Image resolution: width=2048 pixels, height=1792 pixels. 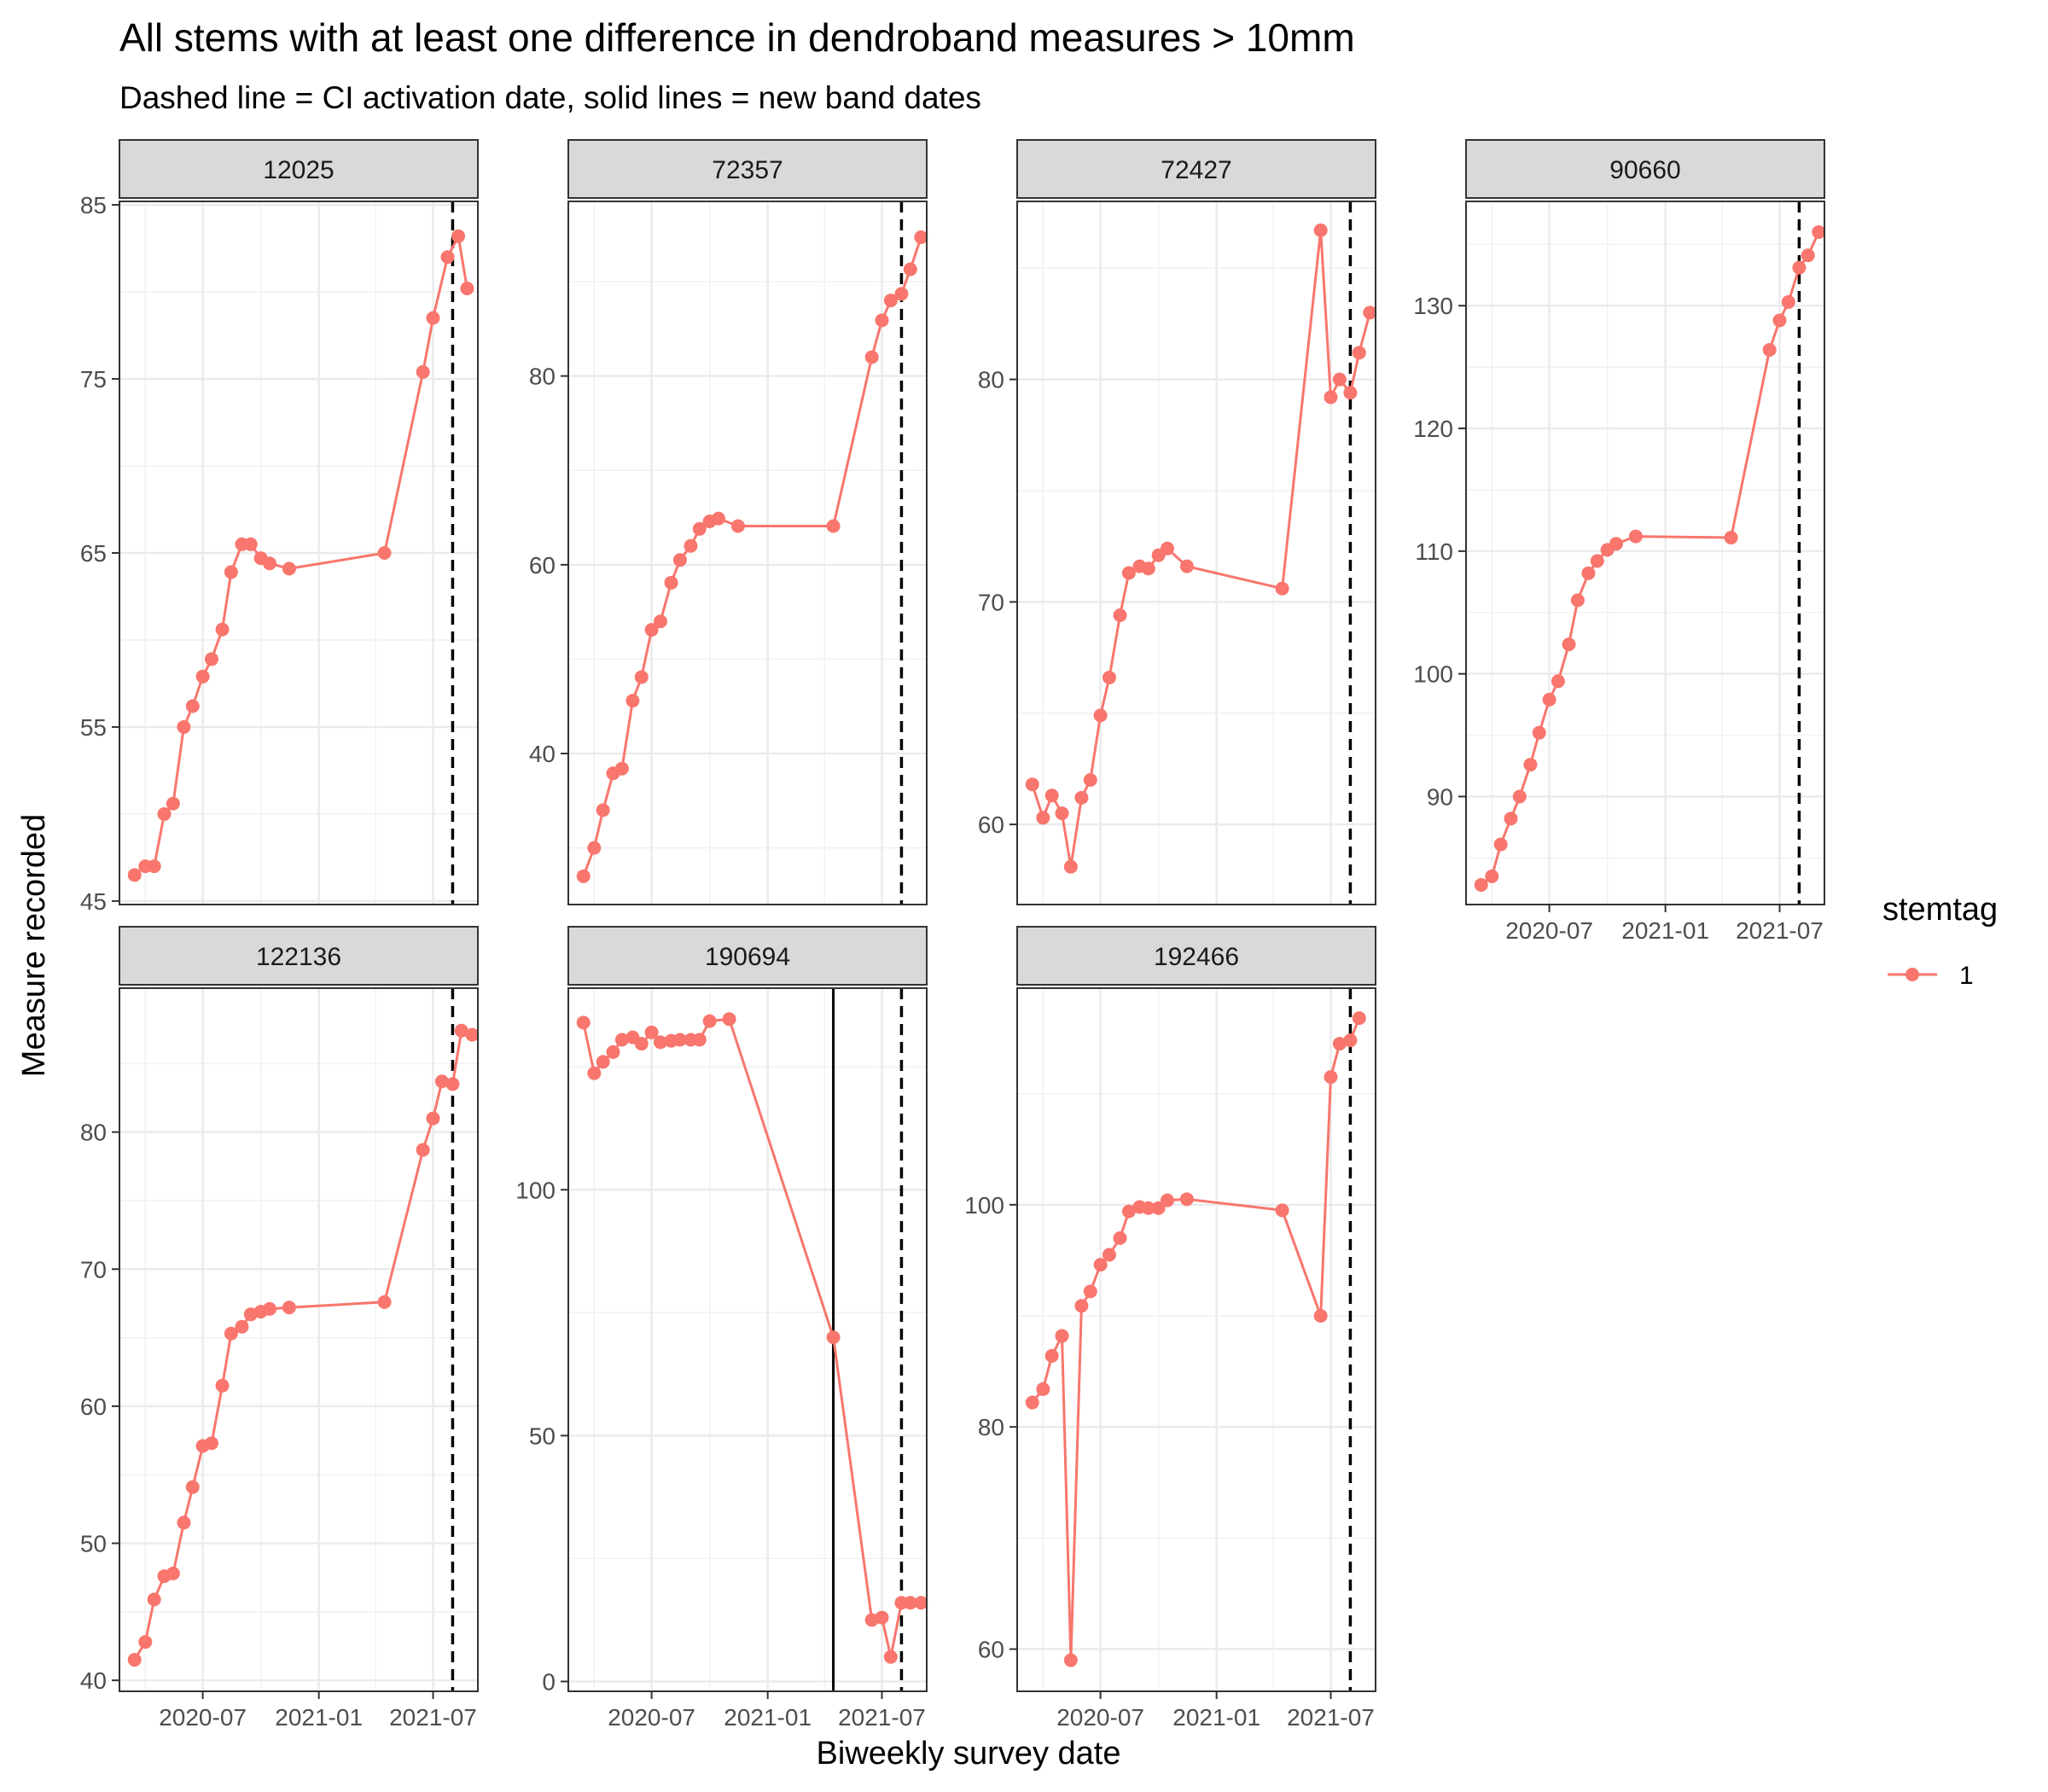 What do you see at coordinates (93, 553) in the screenshot?
I see `y-tick-label: 65` at bounding box center [93, 553].